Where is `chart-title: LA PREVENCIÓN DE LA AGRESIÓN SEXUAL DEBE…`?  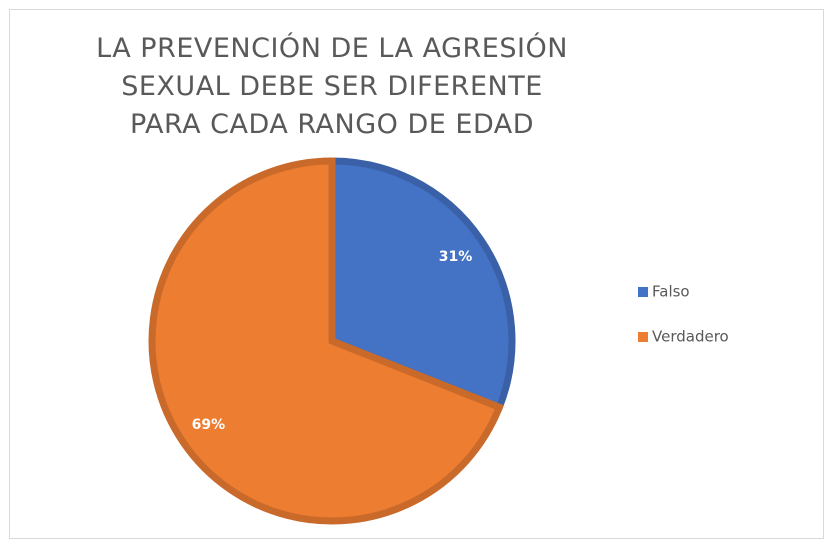 chart-title: LA PREVENCIÓN DE LA AGRESIÓN SEXUAL DEBE… is located at coordinates (332, 86).